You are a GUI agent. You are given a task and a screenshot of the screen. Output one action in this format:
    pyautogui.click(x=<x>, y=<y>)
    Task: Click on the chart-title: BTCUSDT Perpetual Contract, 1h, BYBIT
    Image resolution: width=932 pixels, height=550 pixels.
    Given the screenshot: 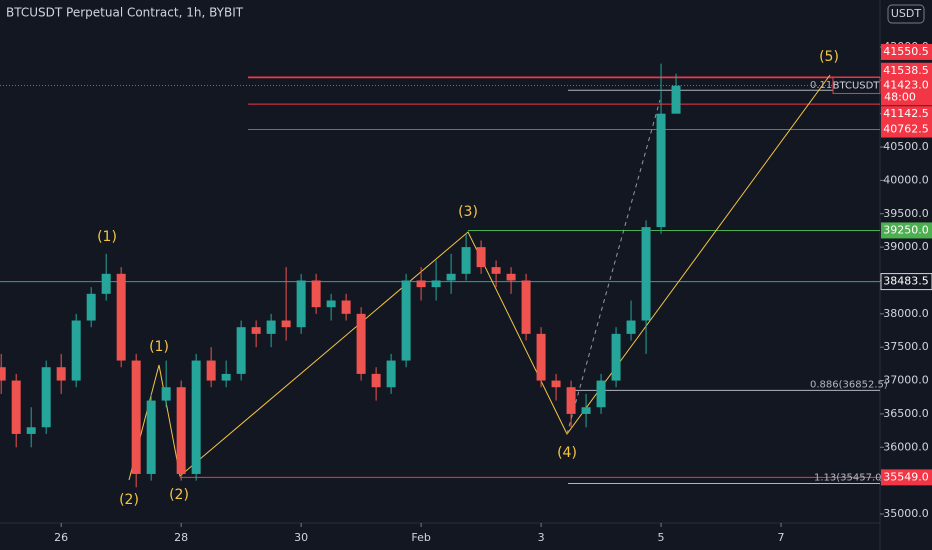 What is the action you would take?
    pyautogui.click(x=125, y=13)
    